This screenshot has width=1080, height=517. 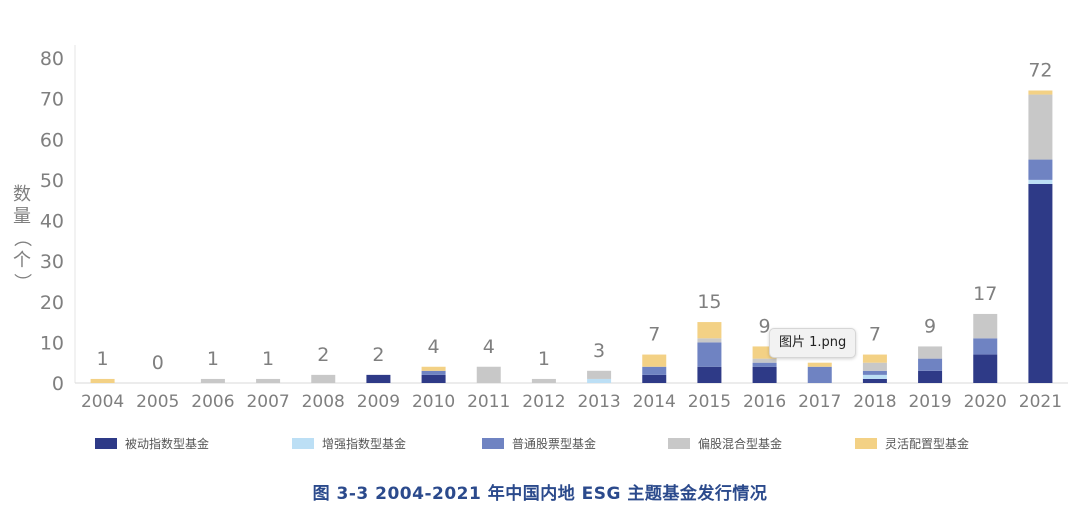 What do you see at coordinates (540, 494) in the screenshot?
I see `figure-caption: 图 3-3 2004-2021 年中国内地 ESG 主题基金发行情况` at bounding box center [540, 494].